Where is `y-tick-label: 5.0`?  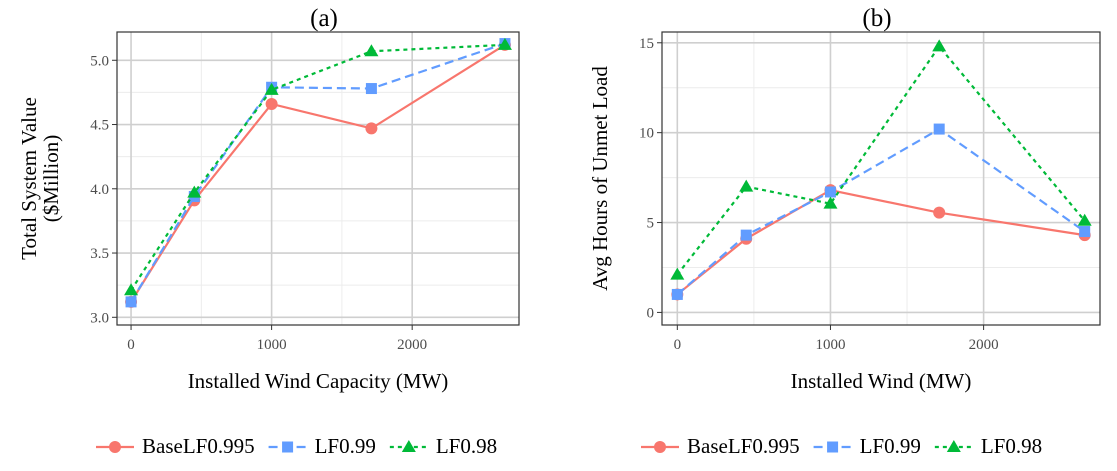
y-tick-label: 5.0 is located at coordinates (99, 61).